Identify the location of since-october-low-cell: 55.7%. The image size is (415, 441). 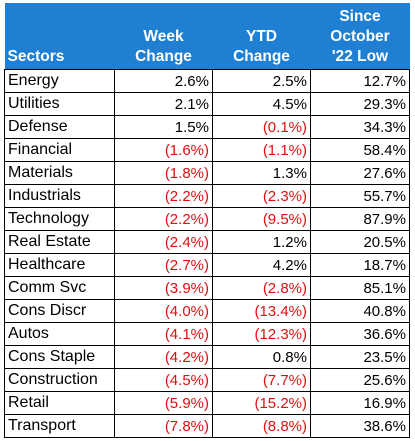
(360, 196).